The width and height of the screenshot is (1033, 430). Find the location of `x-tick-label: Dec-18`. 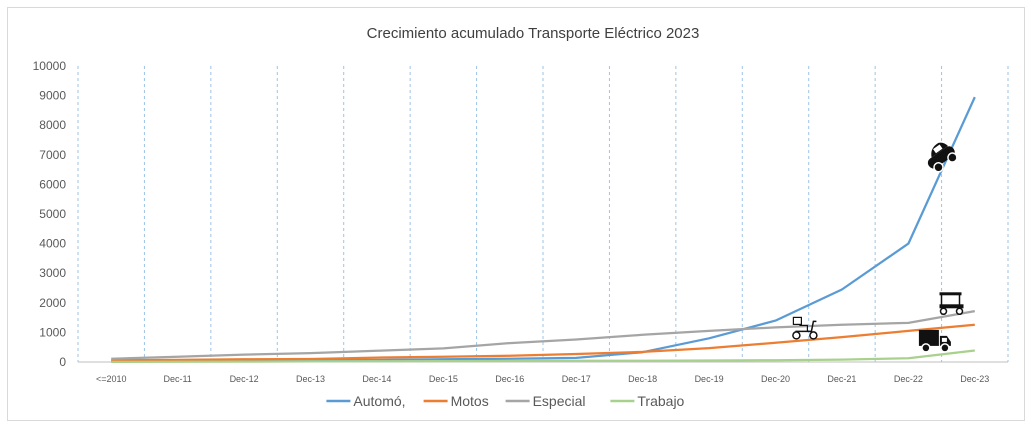

x-tick-label: Dec-18 is located at coordinates (642, 379).